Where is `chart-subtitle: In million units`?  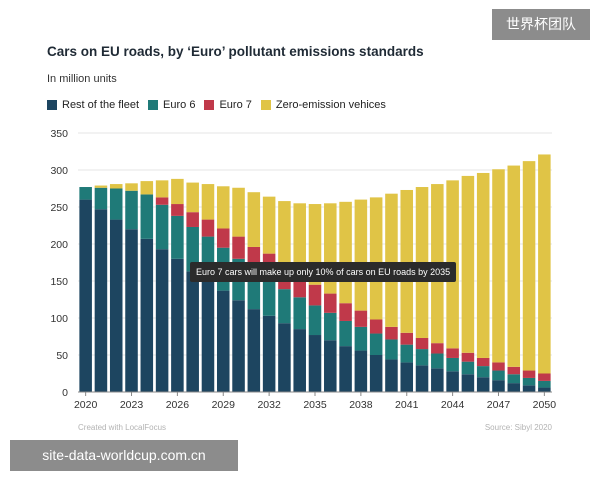
chart-subtitle: In million units is located at coordinates (82, 79).